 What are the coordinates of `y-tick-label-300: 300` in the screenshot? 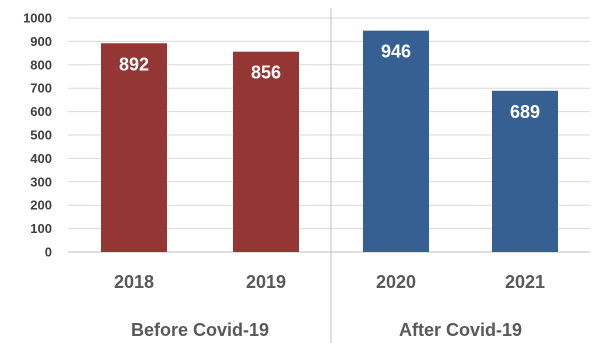 It's located at (41, 181).